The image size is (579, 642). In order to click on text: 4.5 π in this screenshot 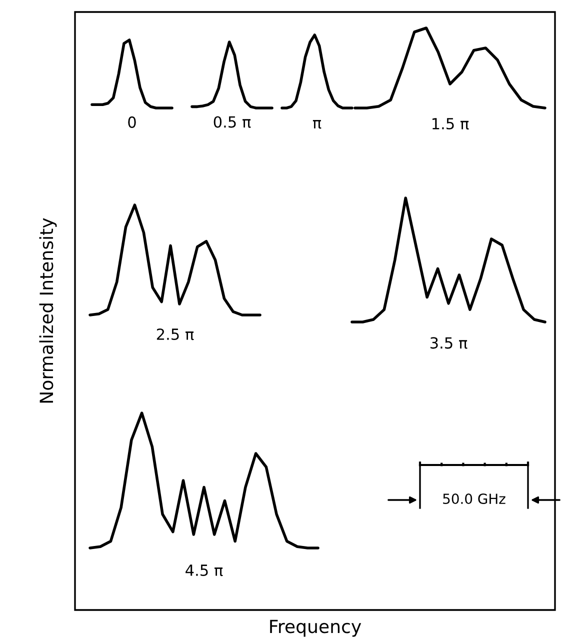, I will do `click(204, 570)`.